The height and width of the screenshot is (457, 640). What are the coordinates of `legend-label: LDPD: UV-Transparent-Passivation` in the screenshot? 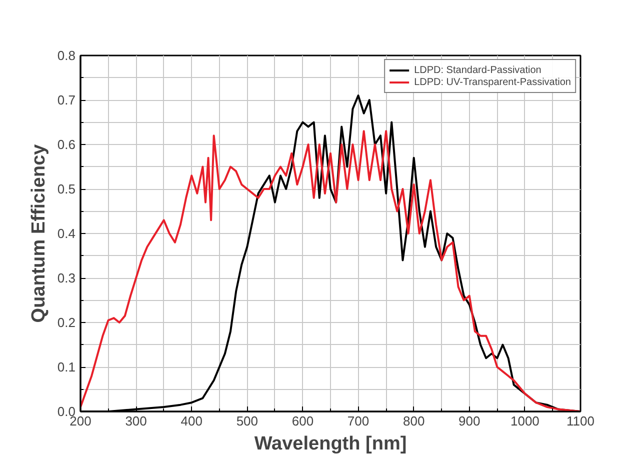 It's located at (492, 82).